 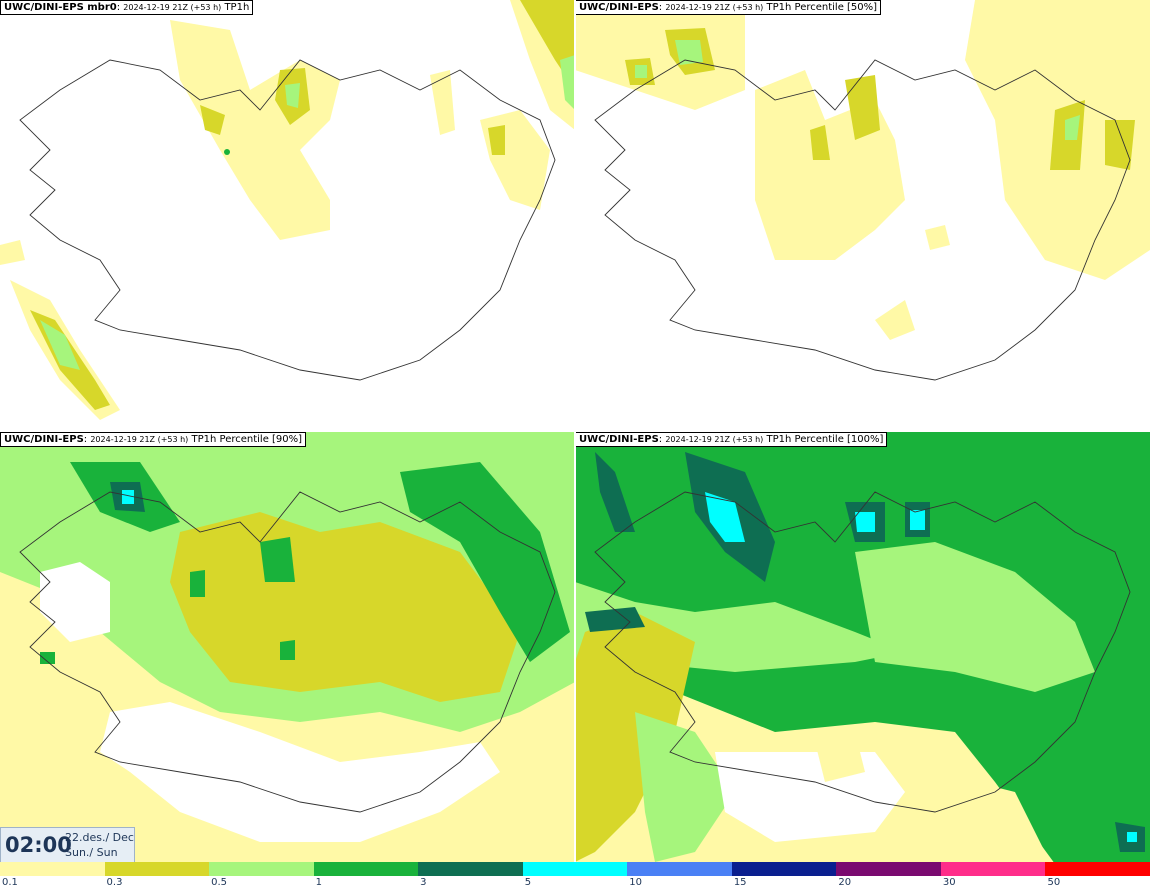 What do you see at coordinates (528, 882) in the screenshot?
I see `colorbar-tick-label: 5` at bounding box center [528, 882].